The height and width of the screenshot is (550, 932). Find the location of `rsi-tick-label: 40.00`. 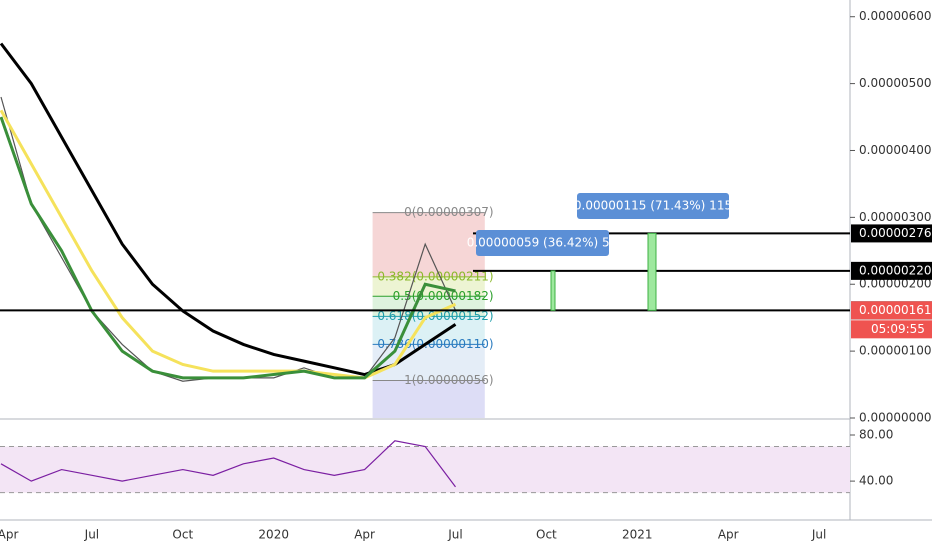

rsi-tick-label: 40.00 is located at coordinates (876, 481).